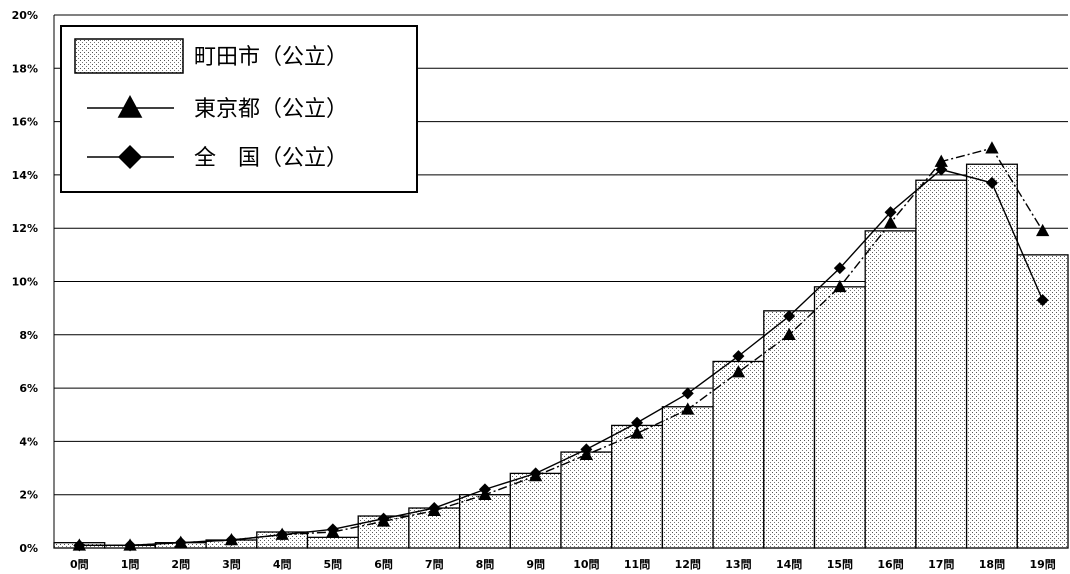 This screenshot has width=1070, height=574. What do you see at coordinates (840, 564) in the screenshot?
I see `x-tick-label: 15問` at bounding box center [840, 564].